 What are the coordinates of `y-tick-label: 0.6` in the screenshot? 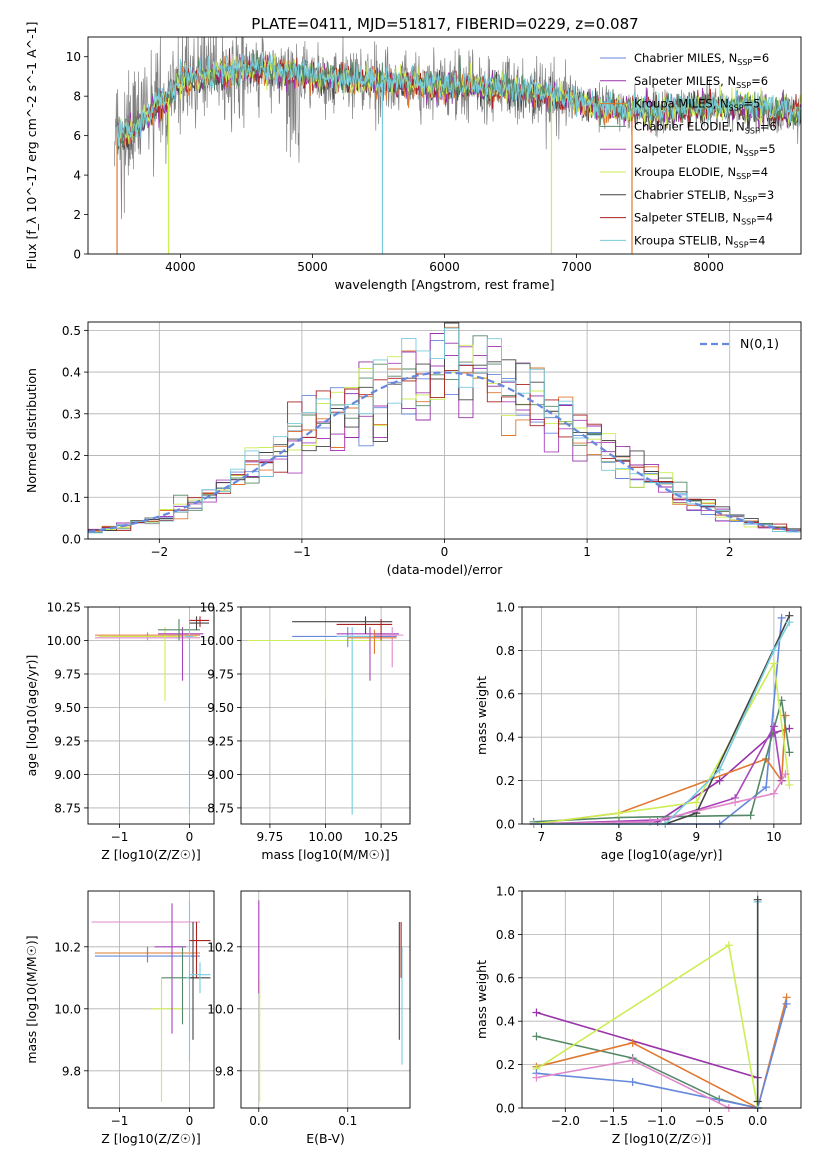 It's located at (505, 978).